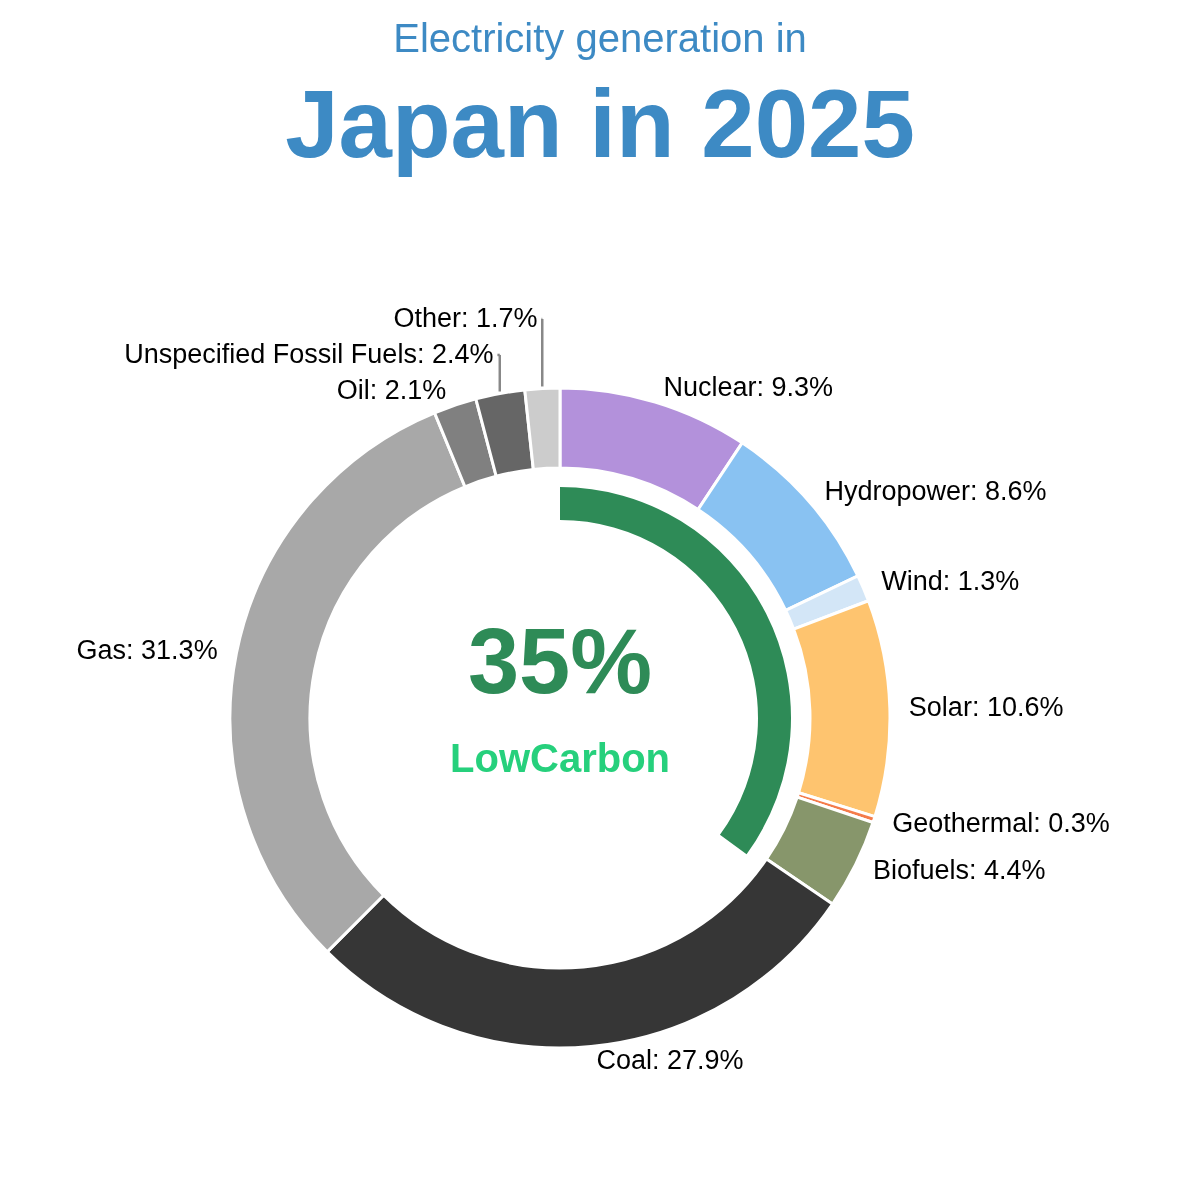 The width and height of the screenshot is (1200, 1200). What do you see at coordinates (391, 389) in the screenshot?
I see `legend-label: Oil: 2.1%` at bounding box center [391, 389].